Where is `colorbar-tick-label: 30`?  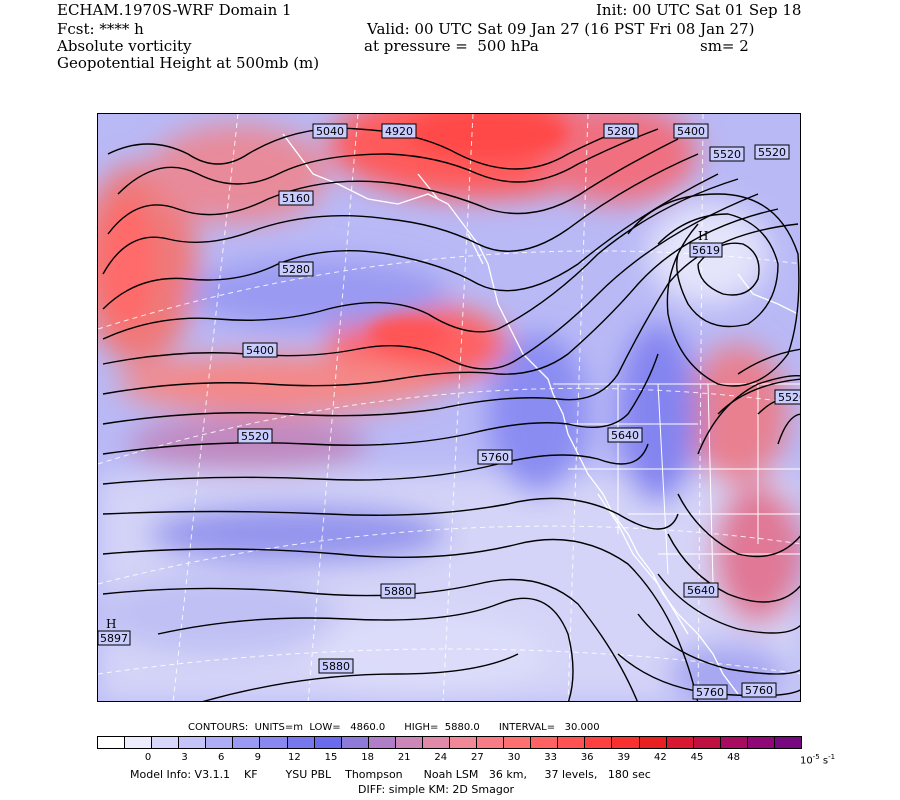
colorbar-tick-label: 30 is located at coordinates (514, 757).